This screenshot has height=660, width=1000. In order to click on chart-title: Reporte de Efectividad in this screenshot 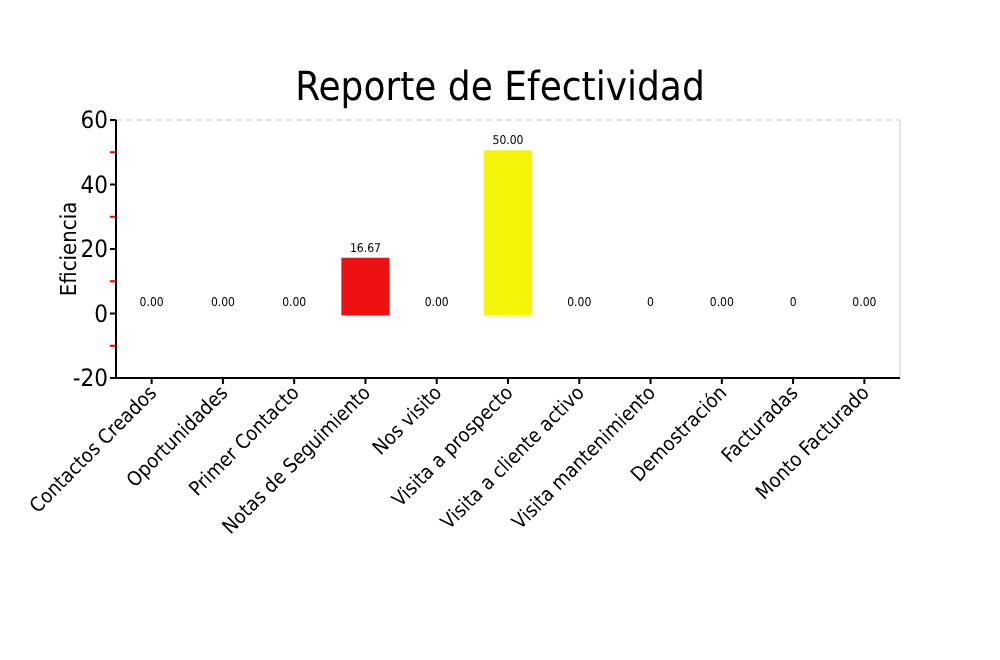, I will do `click(500, 86)`.